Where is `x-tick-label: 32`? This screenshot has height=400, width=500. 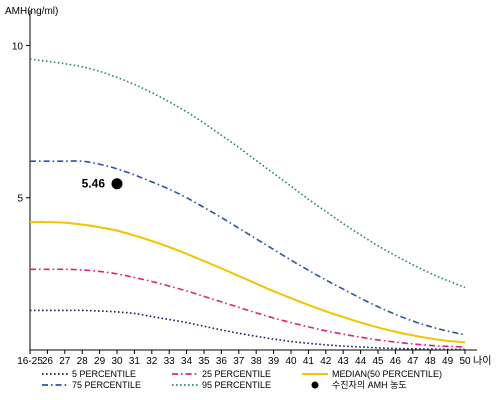
x-tick-label: 32 is located at coordinates (152, 361).